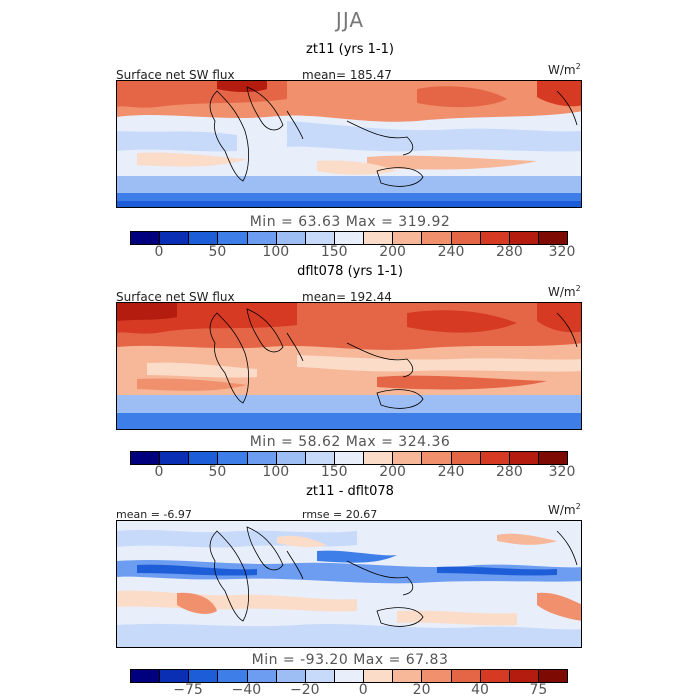 This screenshot has height=700, width=700. I want to click on season-title: JJA, so click(350, 20).